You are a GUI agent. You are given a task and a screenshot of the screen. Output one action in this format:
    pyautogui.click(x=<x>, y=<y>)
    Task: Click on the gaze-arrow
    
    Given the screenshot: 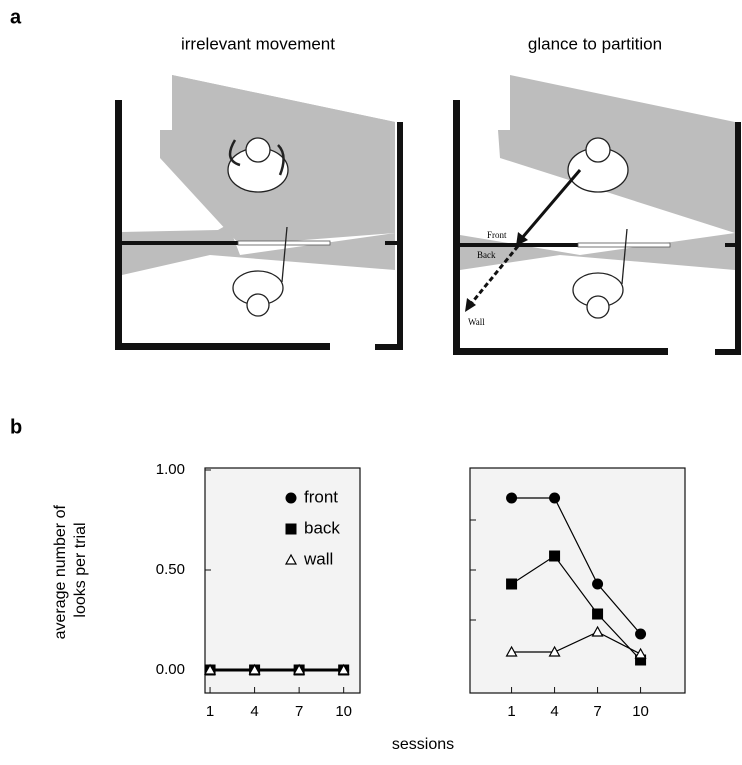 What is the action you would take?
    pyautogui.click(x=551, y=204)
    